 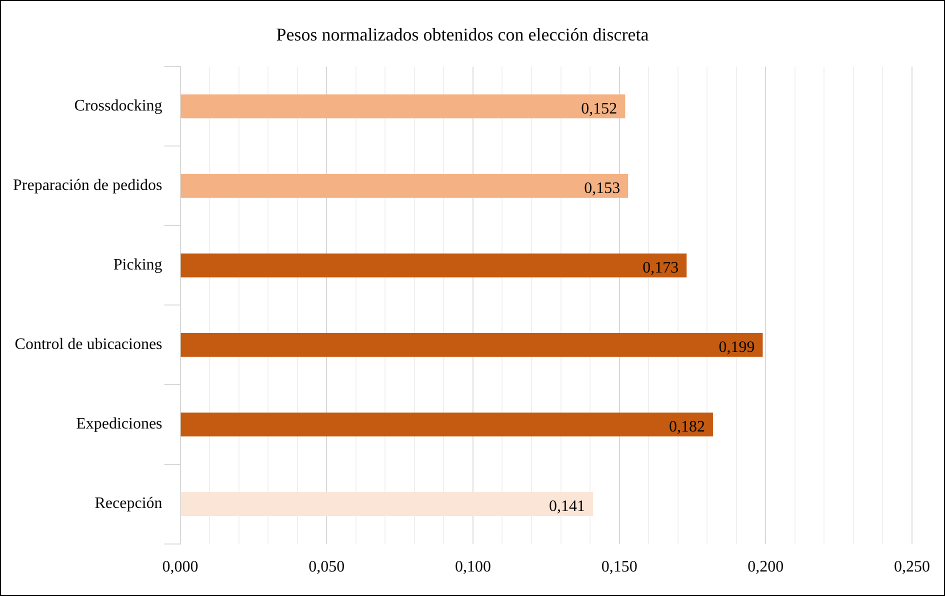 What do you see at coordinates (119, 424) in the screenshot?
I see `y-tick-label: Expediciones` at bounding box center [119, 424].